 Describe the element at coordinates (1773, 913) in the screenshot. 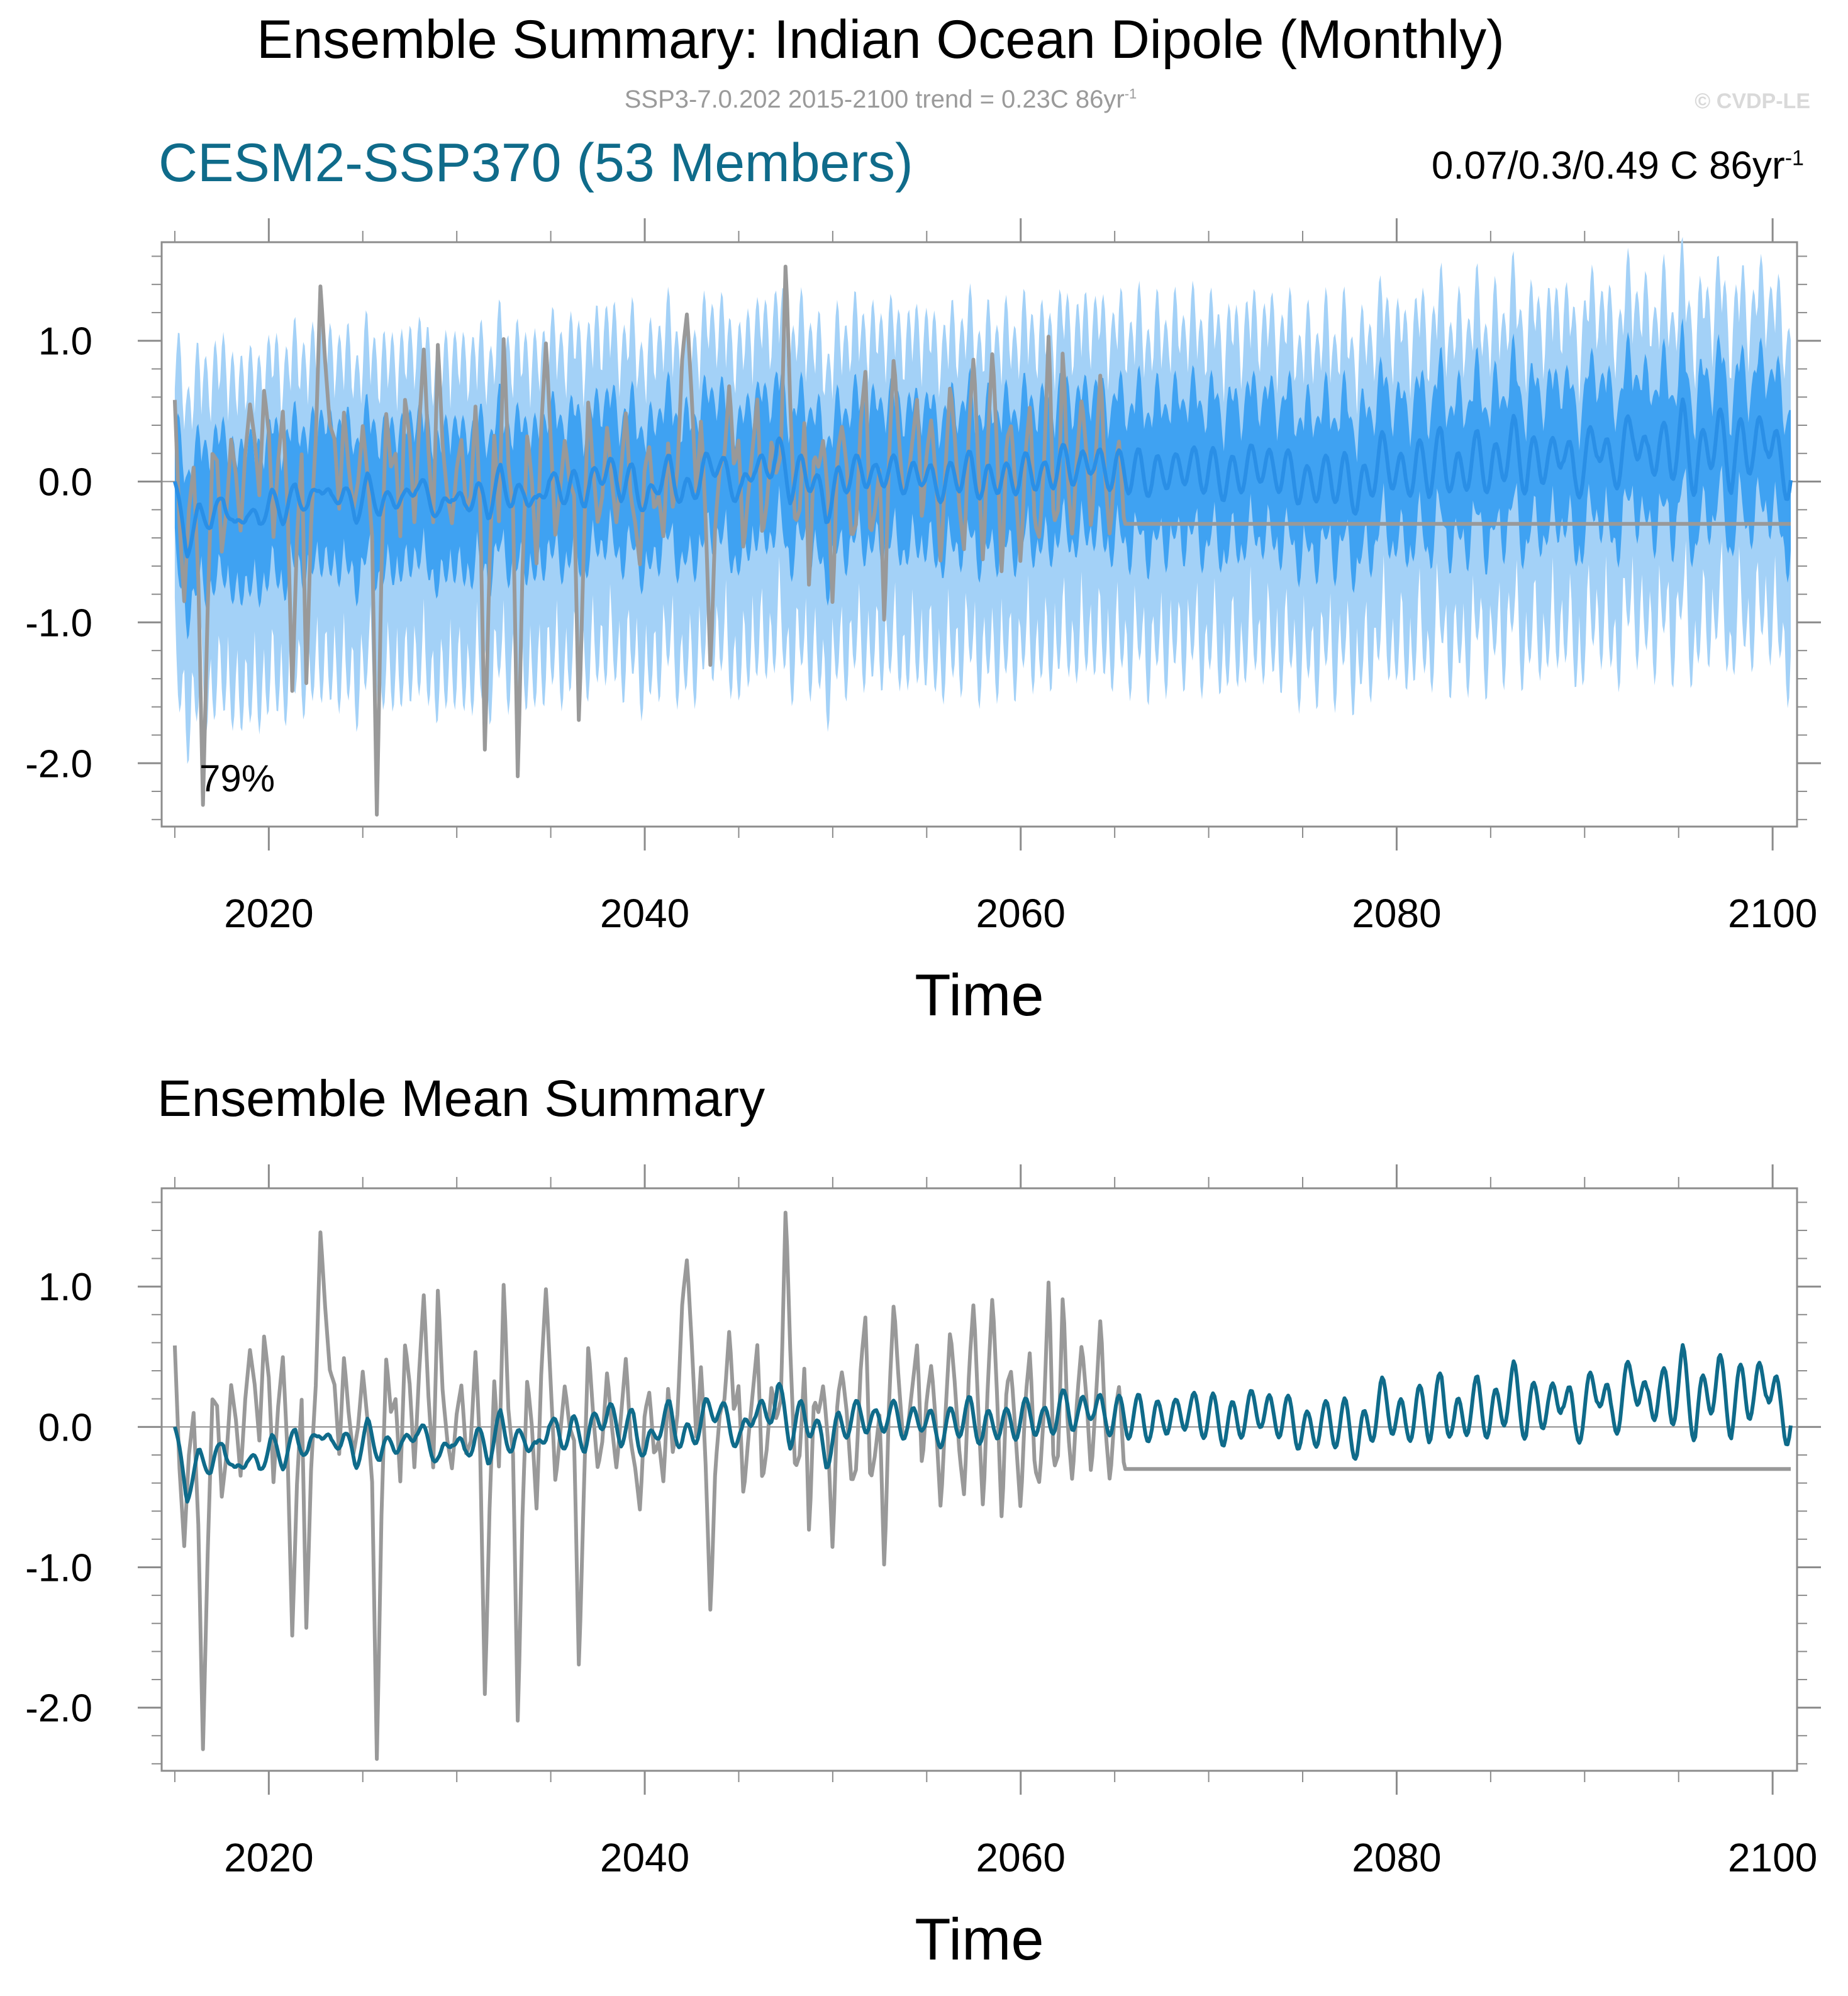

I see `p1-x-tick-label: 2100` at that location.